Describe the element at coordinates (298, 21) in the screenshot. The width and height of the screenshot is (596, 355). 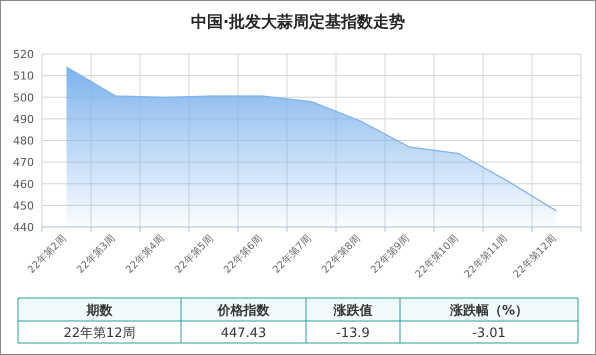
I see `chart-title: 中国·批发大蒜周定基指数走势` at that location.